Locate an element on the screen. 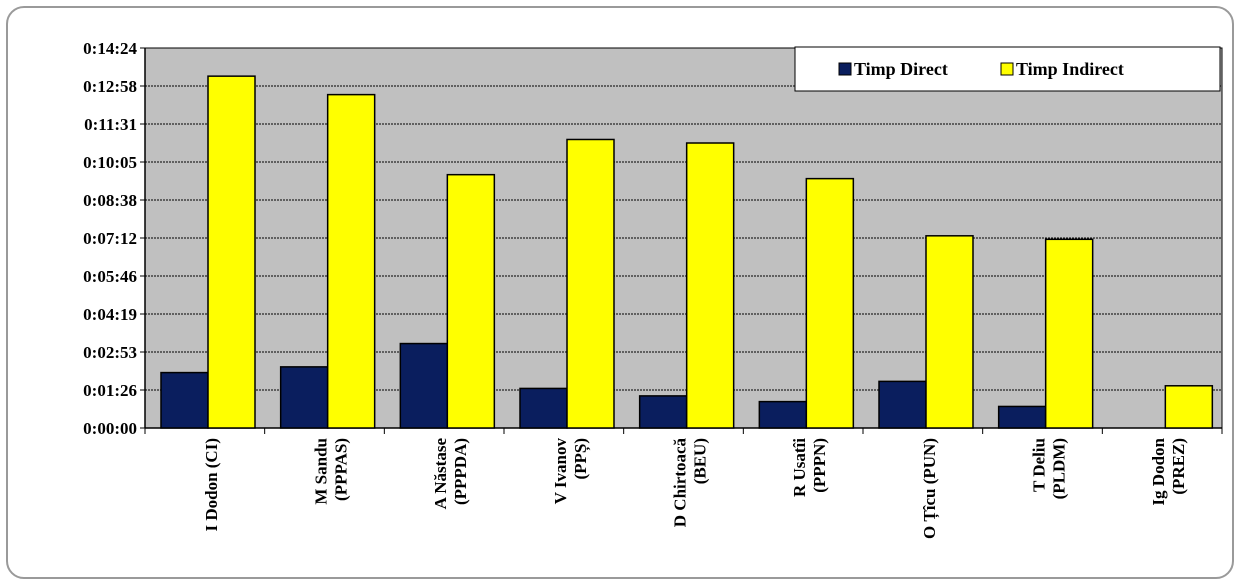  x-category-label-line: (PPPAS) is located at coordinates (341, 469).